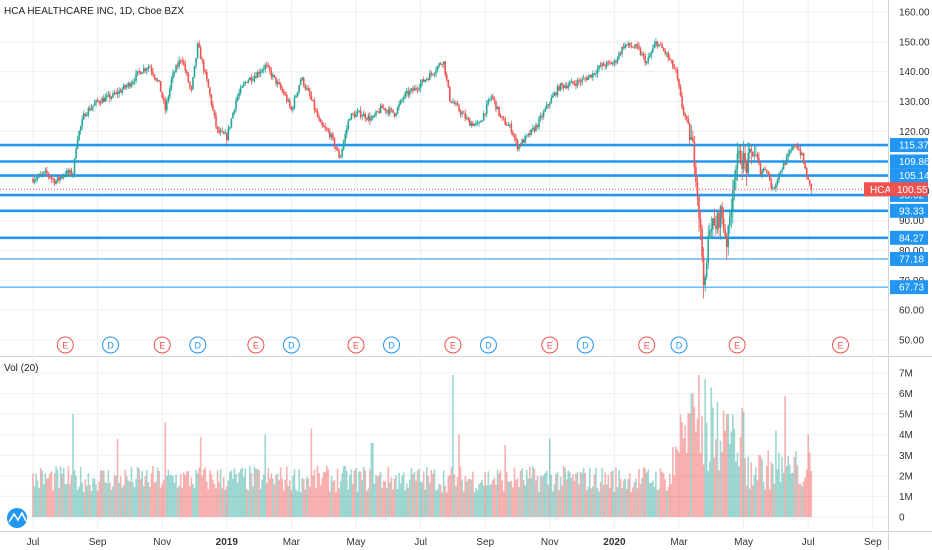 The image size is (932, 550). I want to click on logo-icon, so click(17, 518).